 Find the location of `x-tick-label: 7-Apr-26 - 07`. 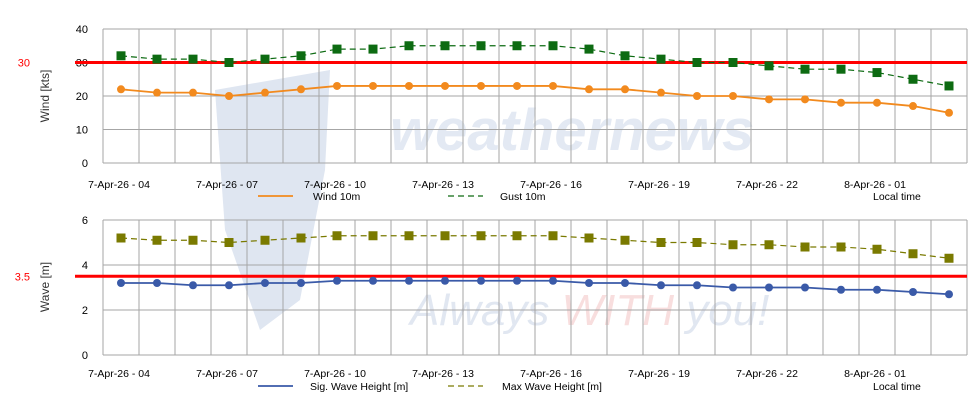

x-tick-label: 7-Apr-26 - 07 is located at coordinates (227, 374).